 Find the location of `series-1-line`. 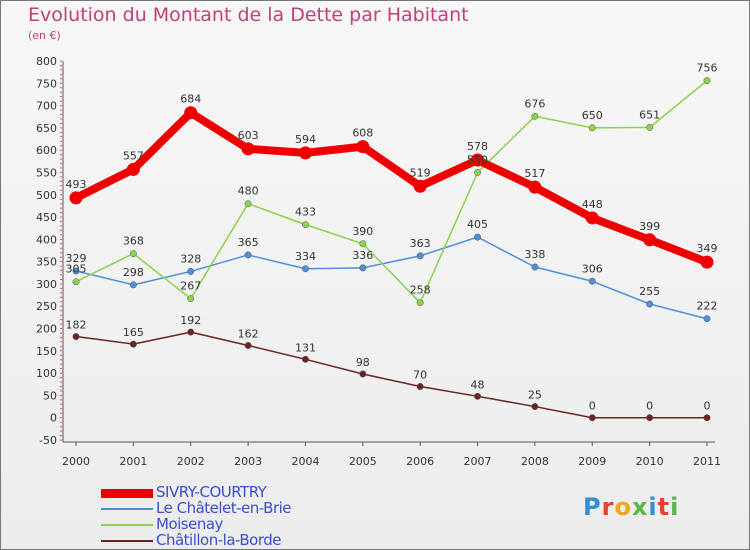

series-1-line is located at coordinates (391, 278).